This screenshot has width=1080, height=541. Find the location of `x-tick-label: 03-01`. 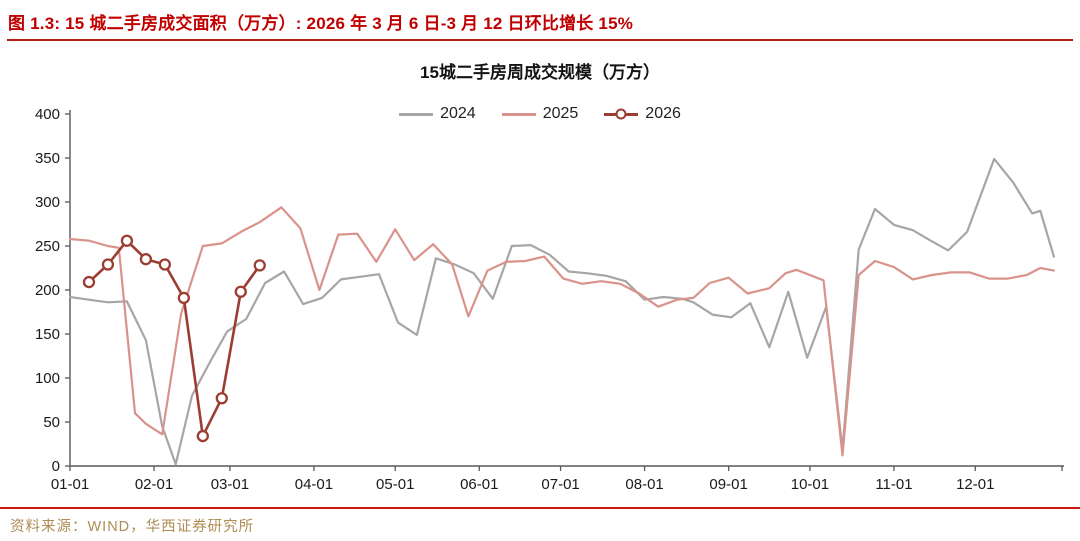

x-tick-label: 03-01 is located at coordinates (230, 484).